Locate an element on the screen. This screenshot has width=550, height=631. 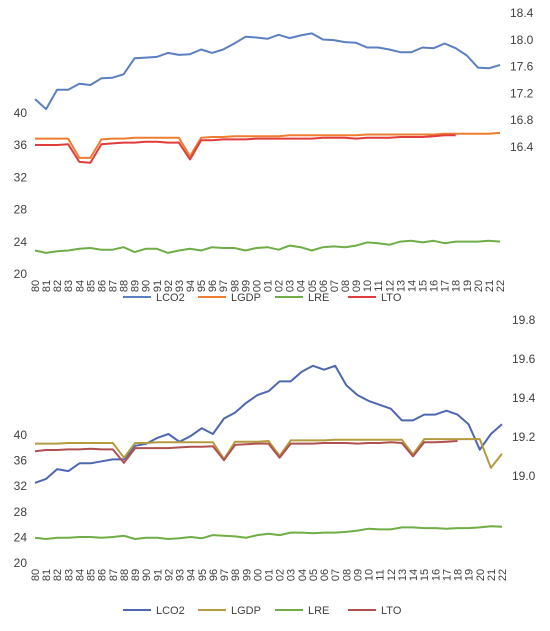
x-tick-label: 97 is located at coordinates (224, 286).